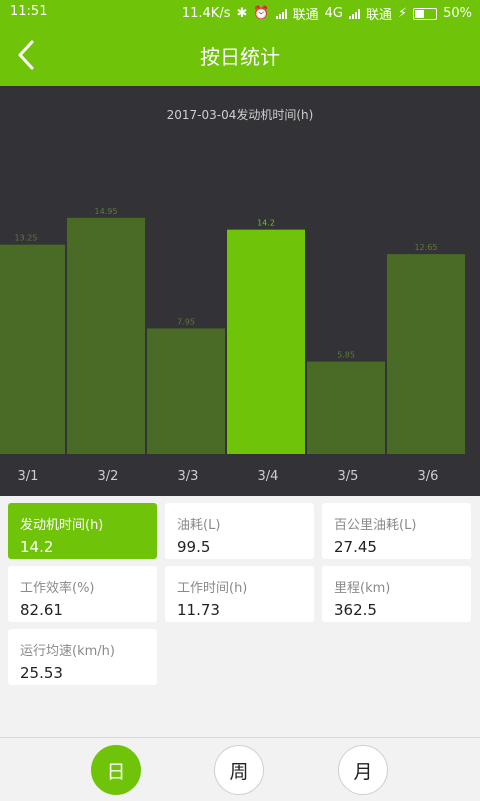 The height and width of the screenshot is (801, 480). I want to click on metric-label: 运行均速(km/h), so click(67, 651).